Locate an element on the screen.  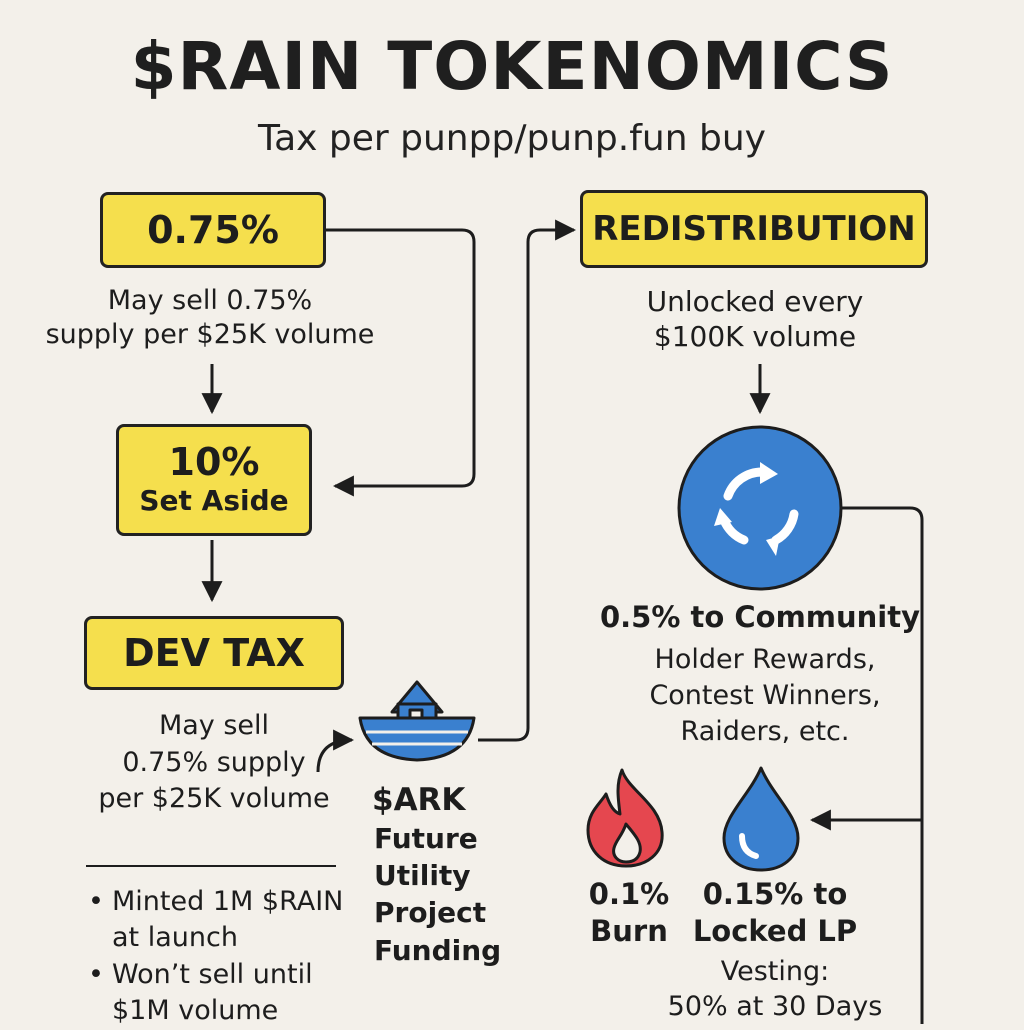
house-boat-icon is located at coordinates (417, 721).